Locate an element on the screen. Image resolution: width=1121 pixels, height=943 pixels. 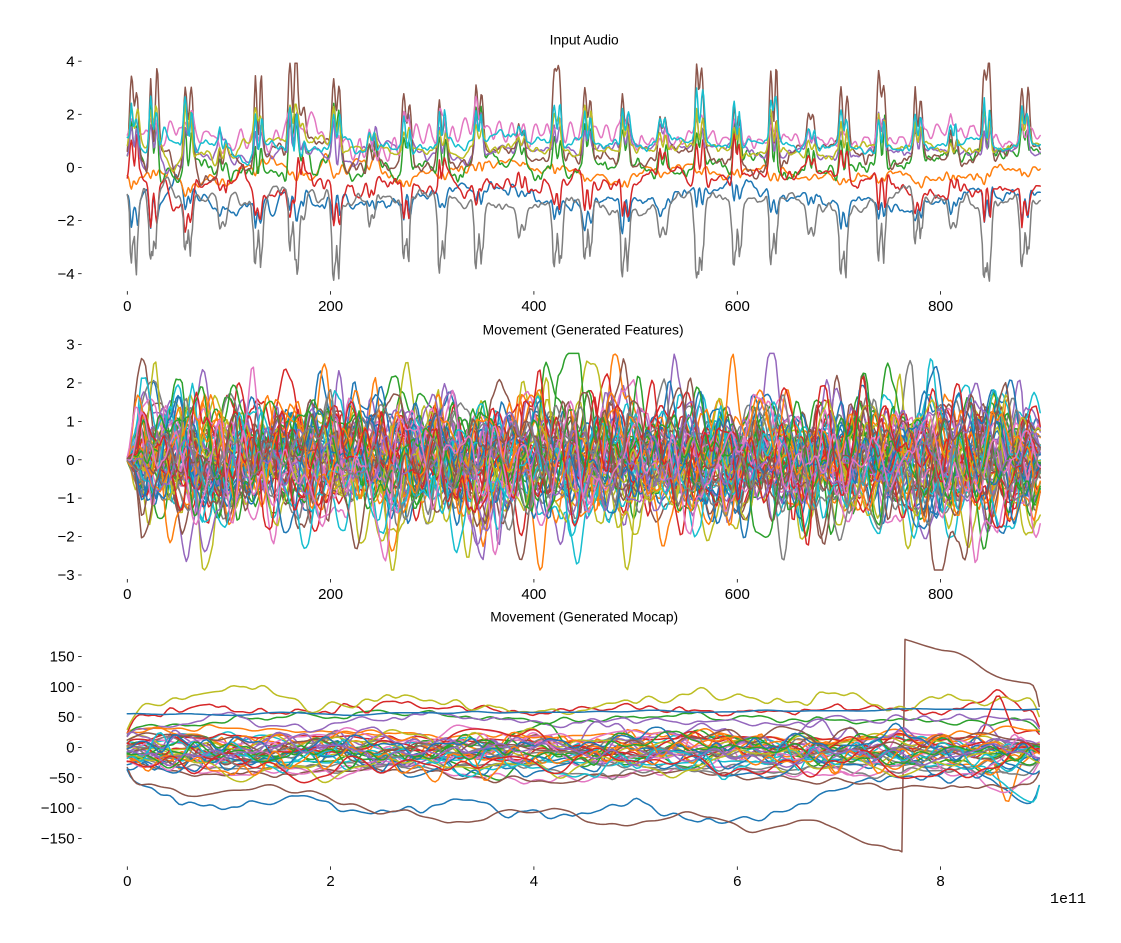
svg-text: 3 is located at coordinates (70, 345).